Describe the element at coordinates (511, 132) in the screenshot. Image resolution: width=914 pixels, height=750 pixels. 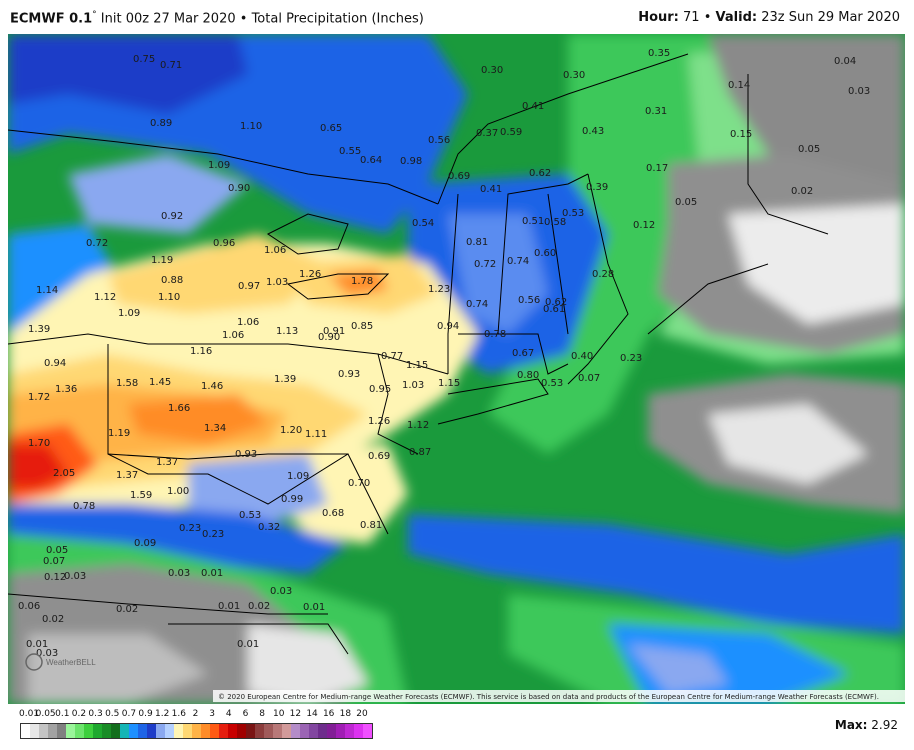
I see `value-label: 0.59` at that location.